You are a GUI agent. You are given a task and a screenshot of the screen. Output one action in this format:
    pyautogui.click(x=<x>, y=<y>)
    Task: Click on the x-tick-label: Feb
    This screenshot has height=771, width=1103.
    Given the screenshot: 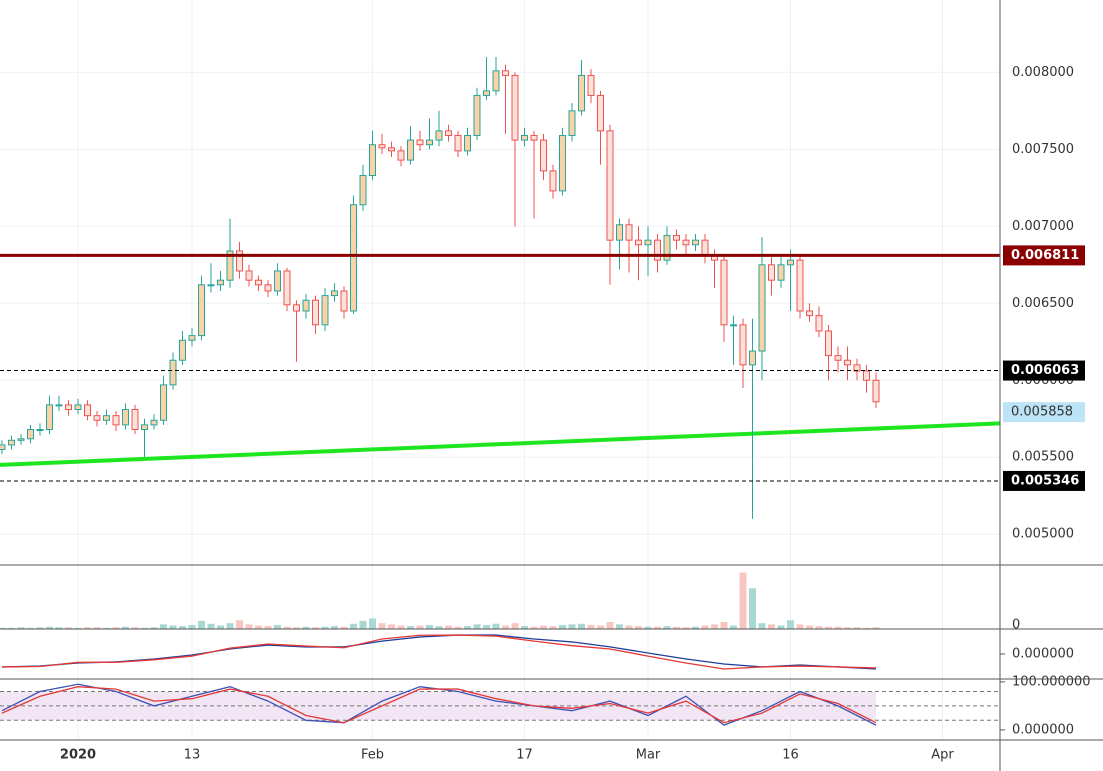 What is the action you would take?
    pyautogui.click(x=372, y=755)
    